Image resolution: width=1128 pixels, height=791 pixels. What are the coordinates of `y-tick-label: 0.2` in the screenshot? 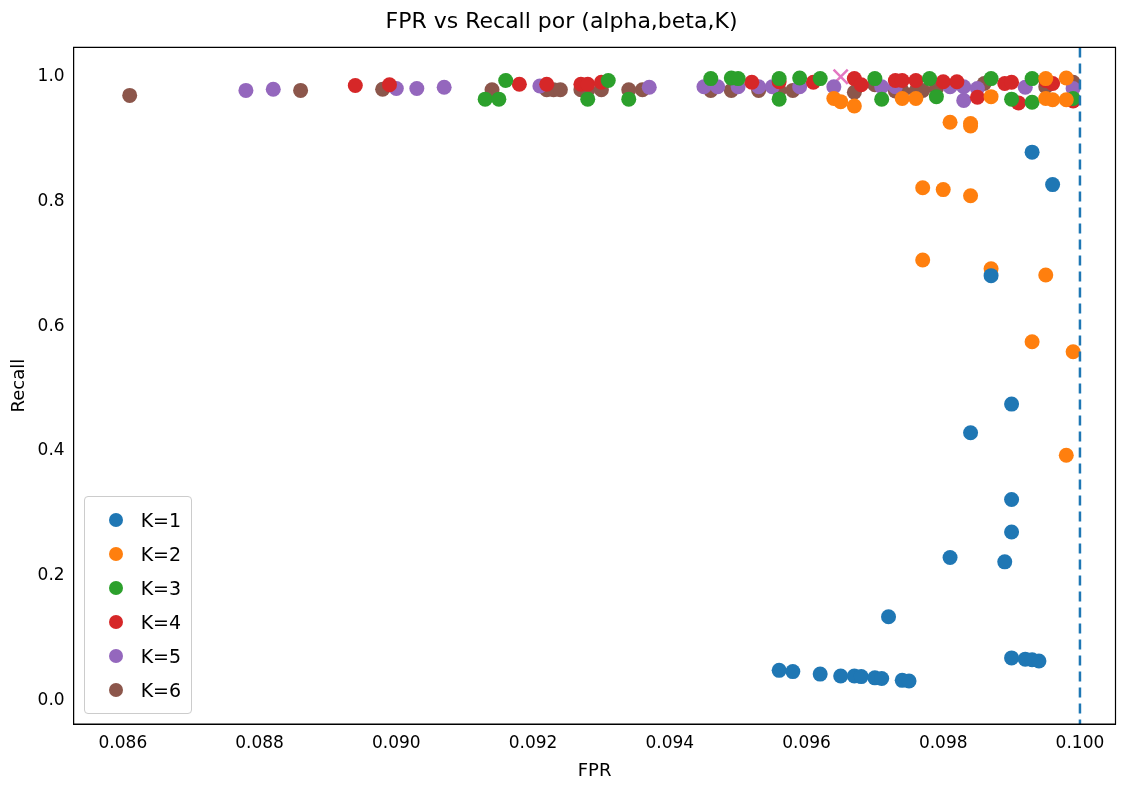 It's located at (51, 574).